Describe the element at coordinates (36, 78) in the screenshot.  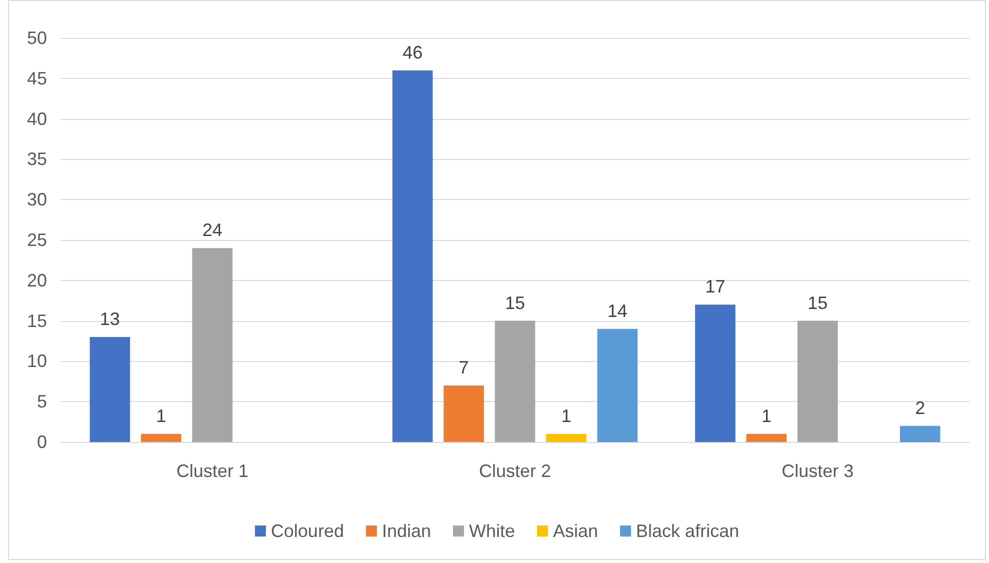
I see `y-tick-label: 45` at that location.